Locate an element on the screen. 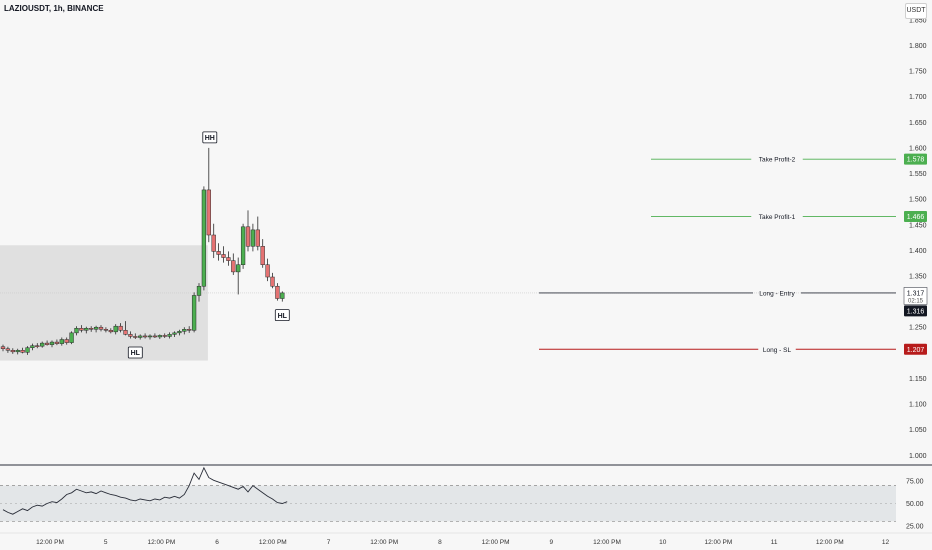  price-axis-tick: 1.000 is located at coordinates (918, 456).